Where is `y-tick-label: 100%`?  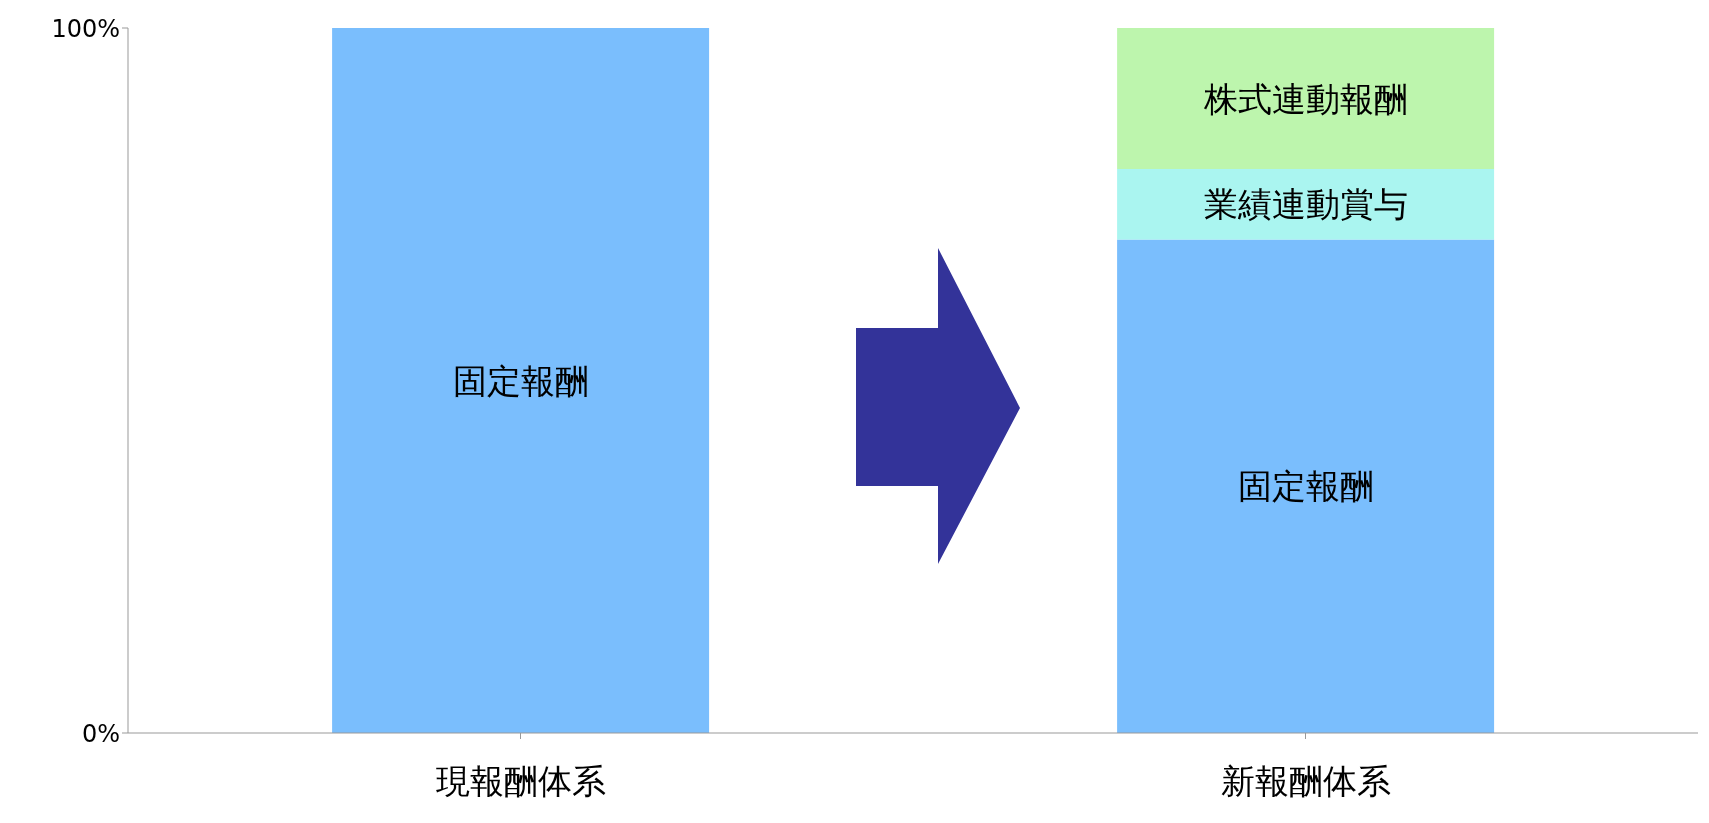 y-tick-label: 100% is located at coordinates (85, 28).